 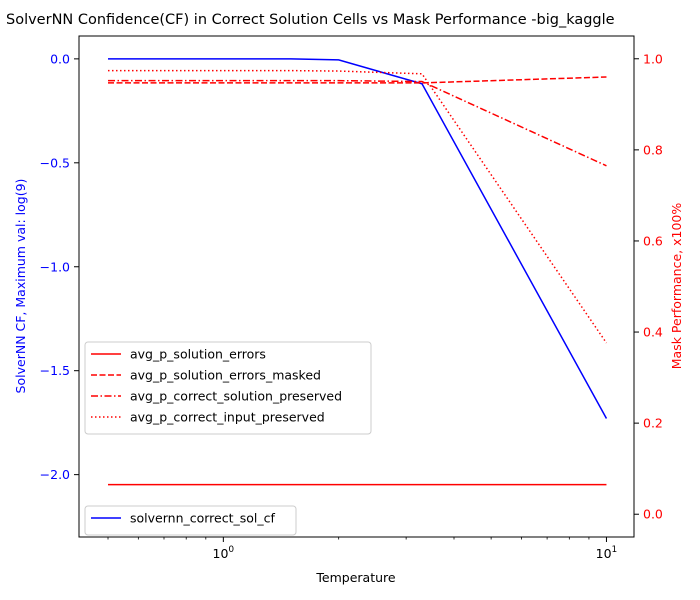 What do you see at coordinates (225, 375) in the screenshot?
I see `legend-label: avg_p_solution_errors_masked` at bounding box center [225, 375].